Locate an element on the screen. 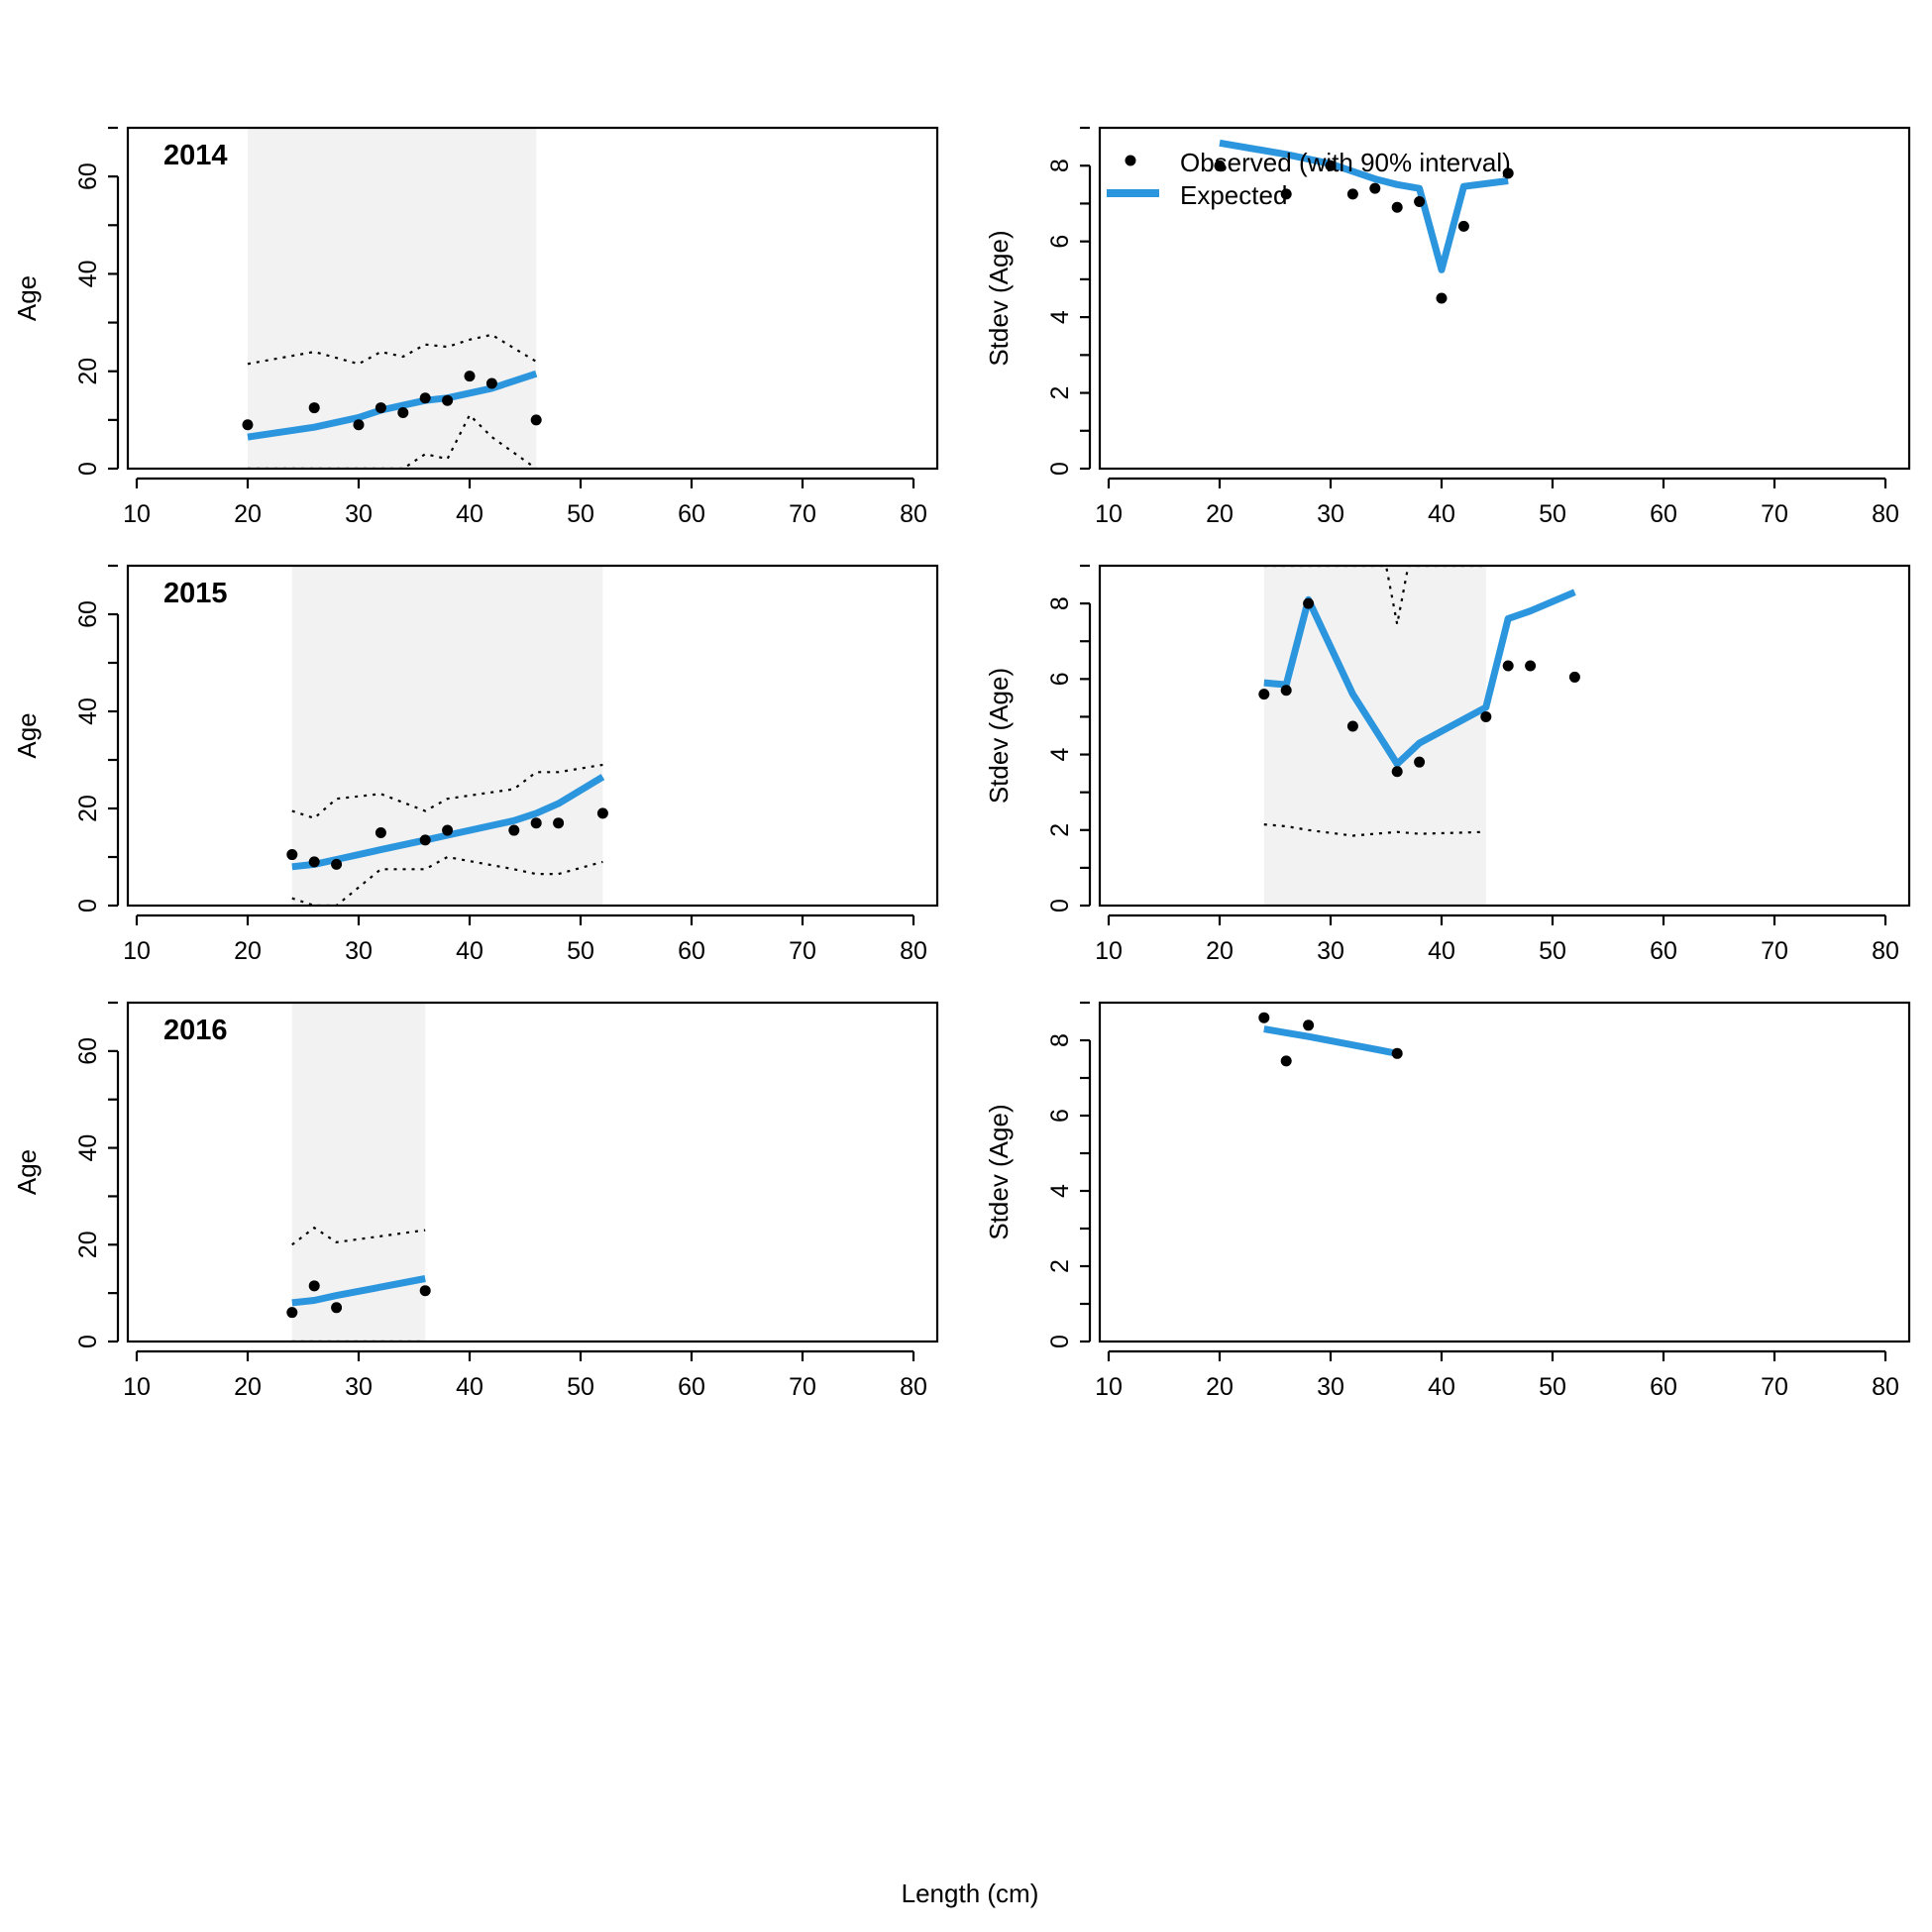 This screenshot has height=1932, width=1932. legend-observed-marker is located at coordinates (1130, 160).